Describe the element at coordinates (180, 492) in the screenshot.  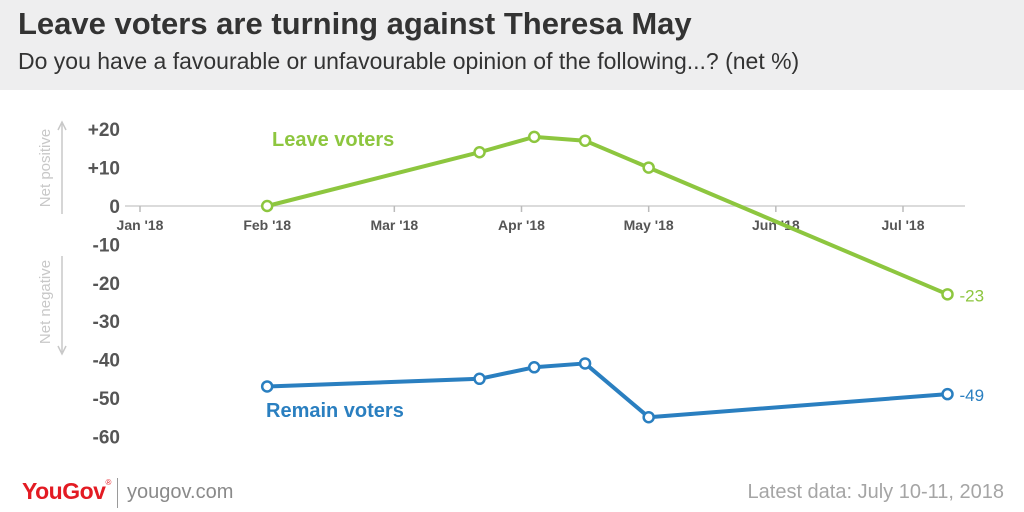
I see `footer-url: yougov.com` at that location.